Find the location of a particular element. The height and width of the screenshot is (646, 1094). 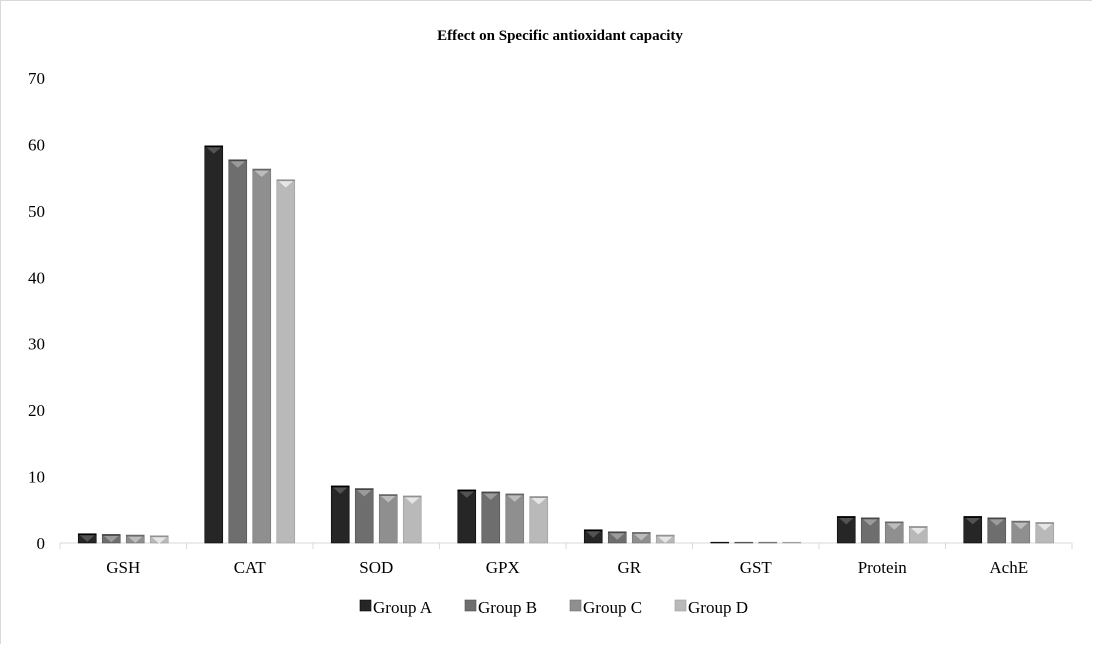

legend-item: Group B is located at coordinates (500, 607).